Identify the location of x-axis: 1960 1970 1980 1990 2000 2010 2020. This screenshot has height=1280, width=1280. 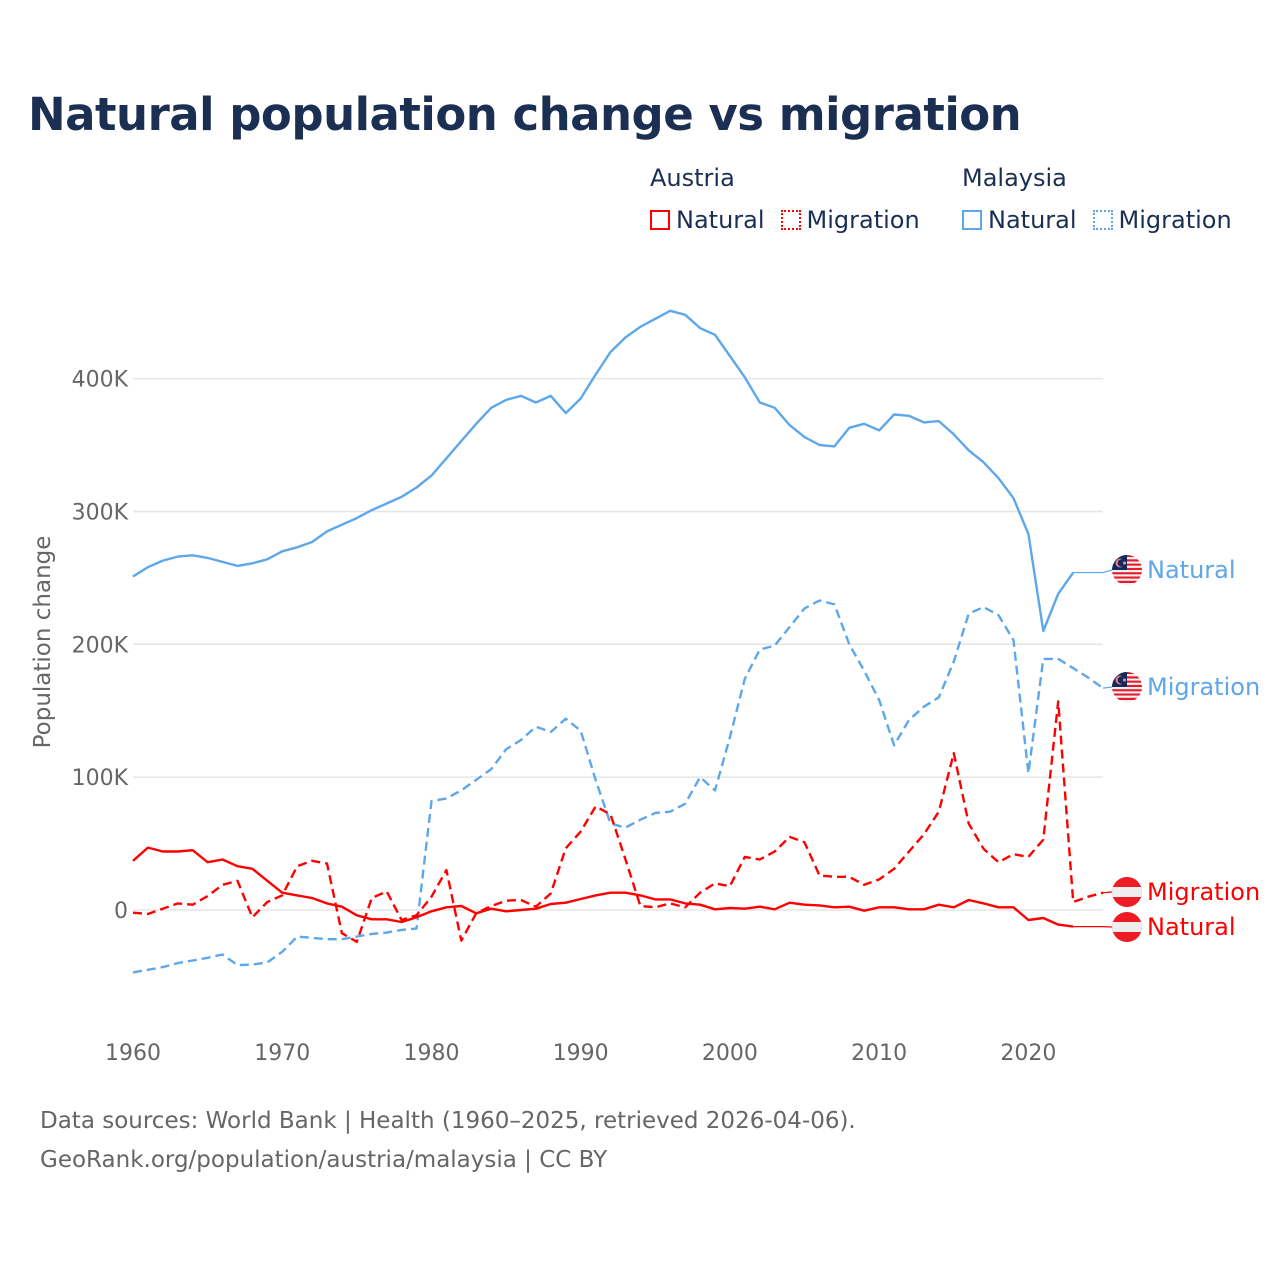
(580, 1053).